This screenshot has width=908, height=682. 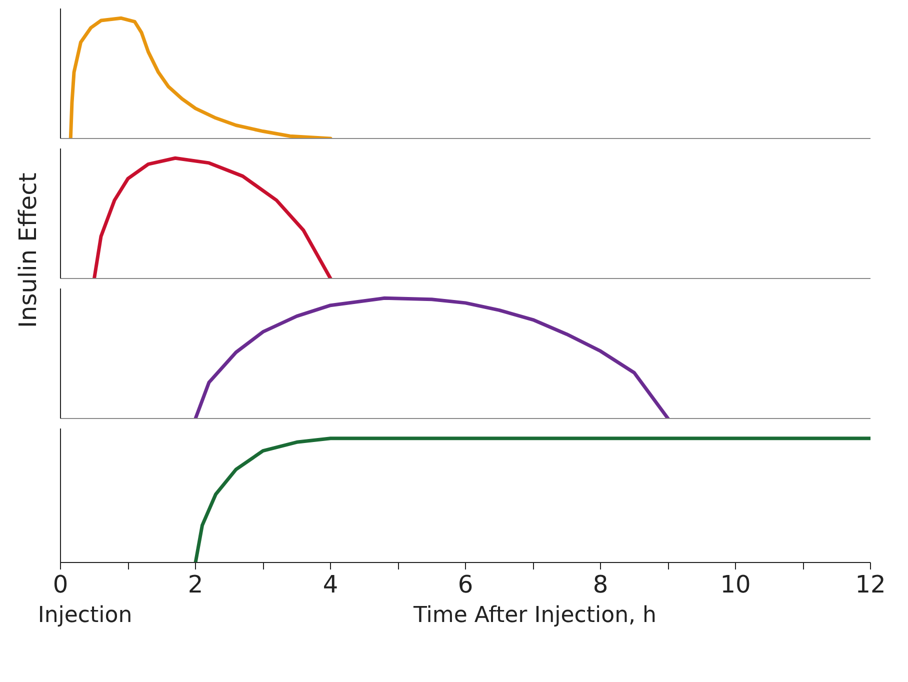 I want to click on x-tick-label: 0, so click(x=60, y=584).